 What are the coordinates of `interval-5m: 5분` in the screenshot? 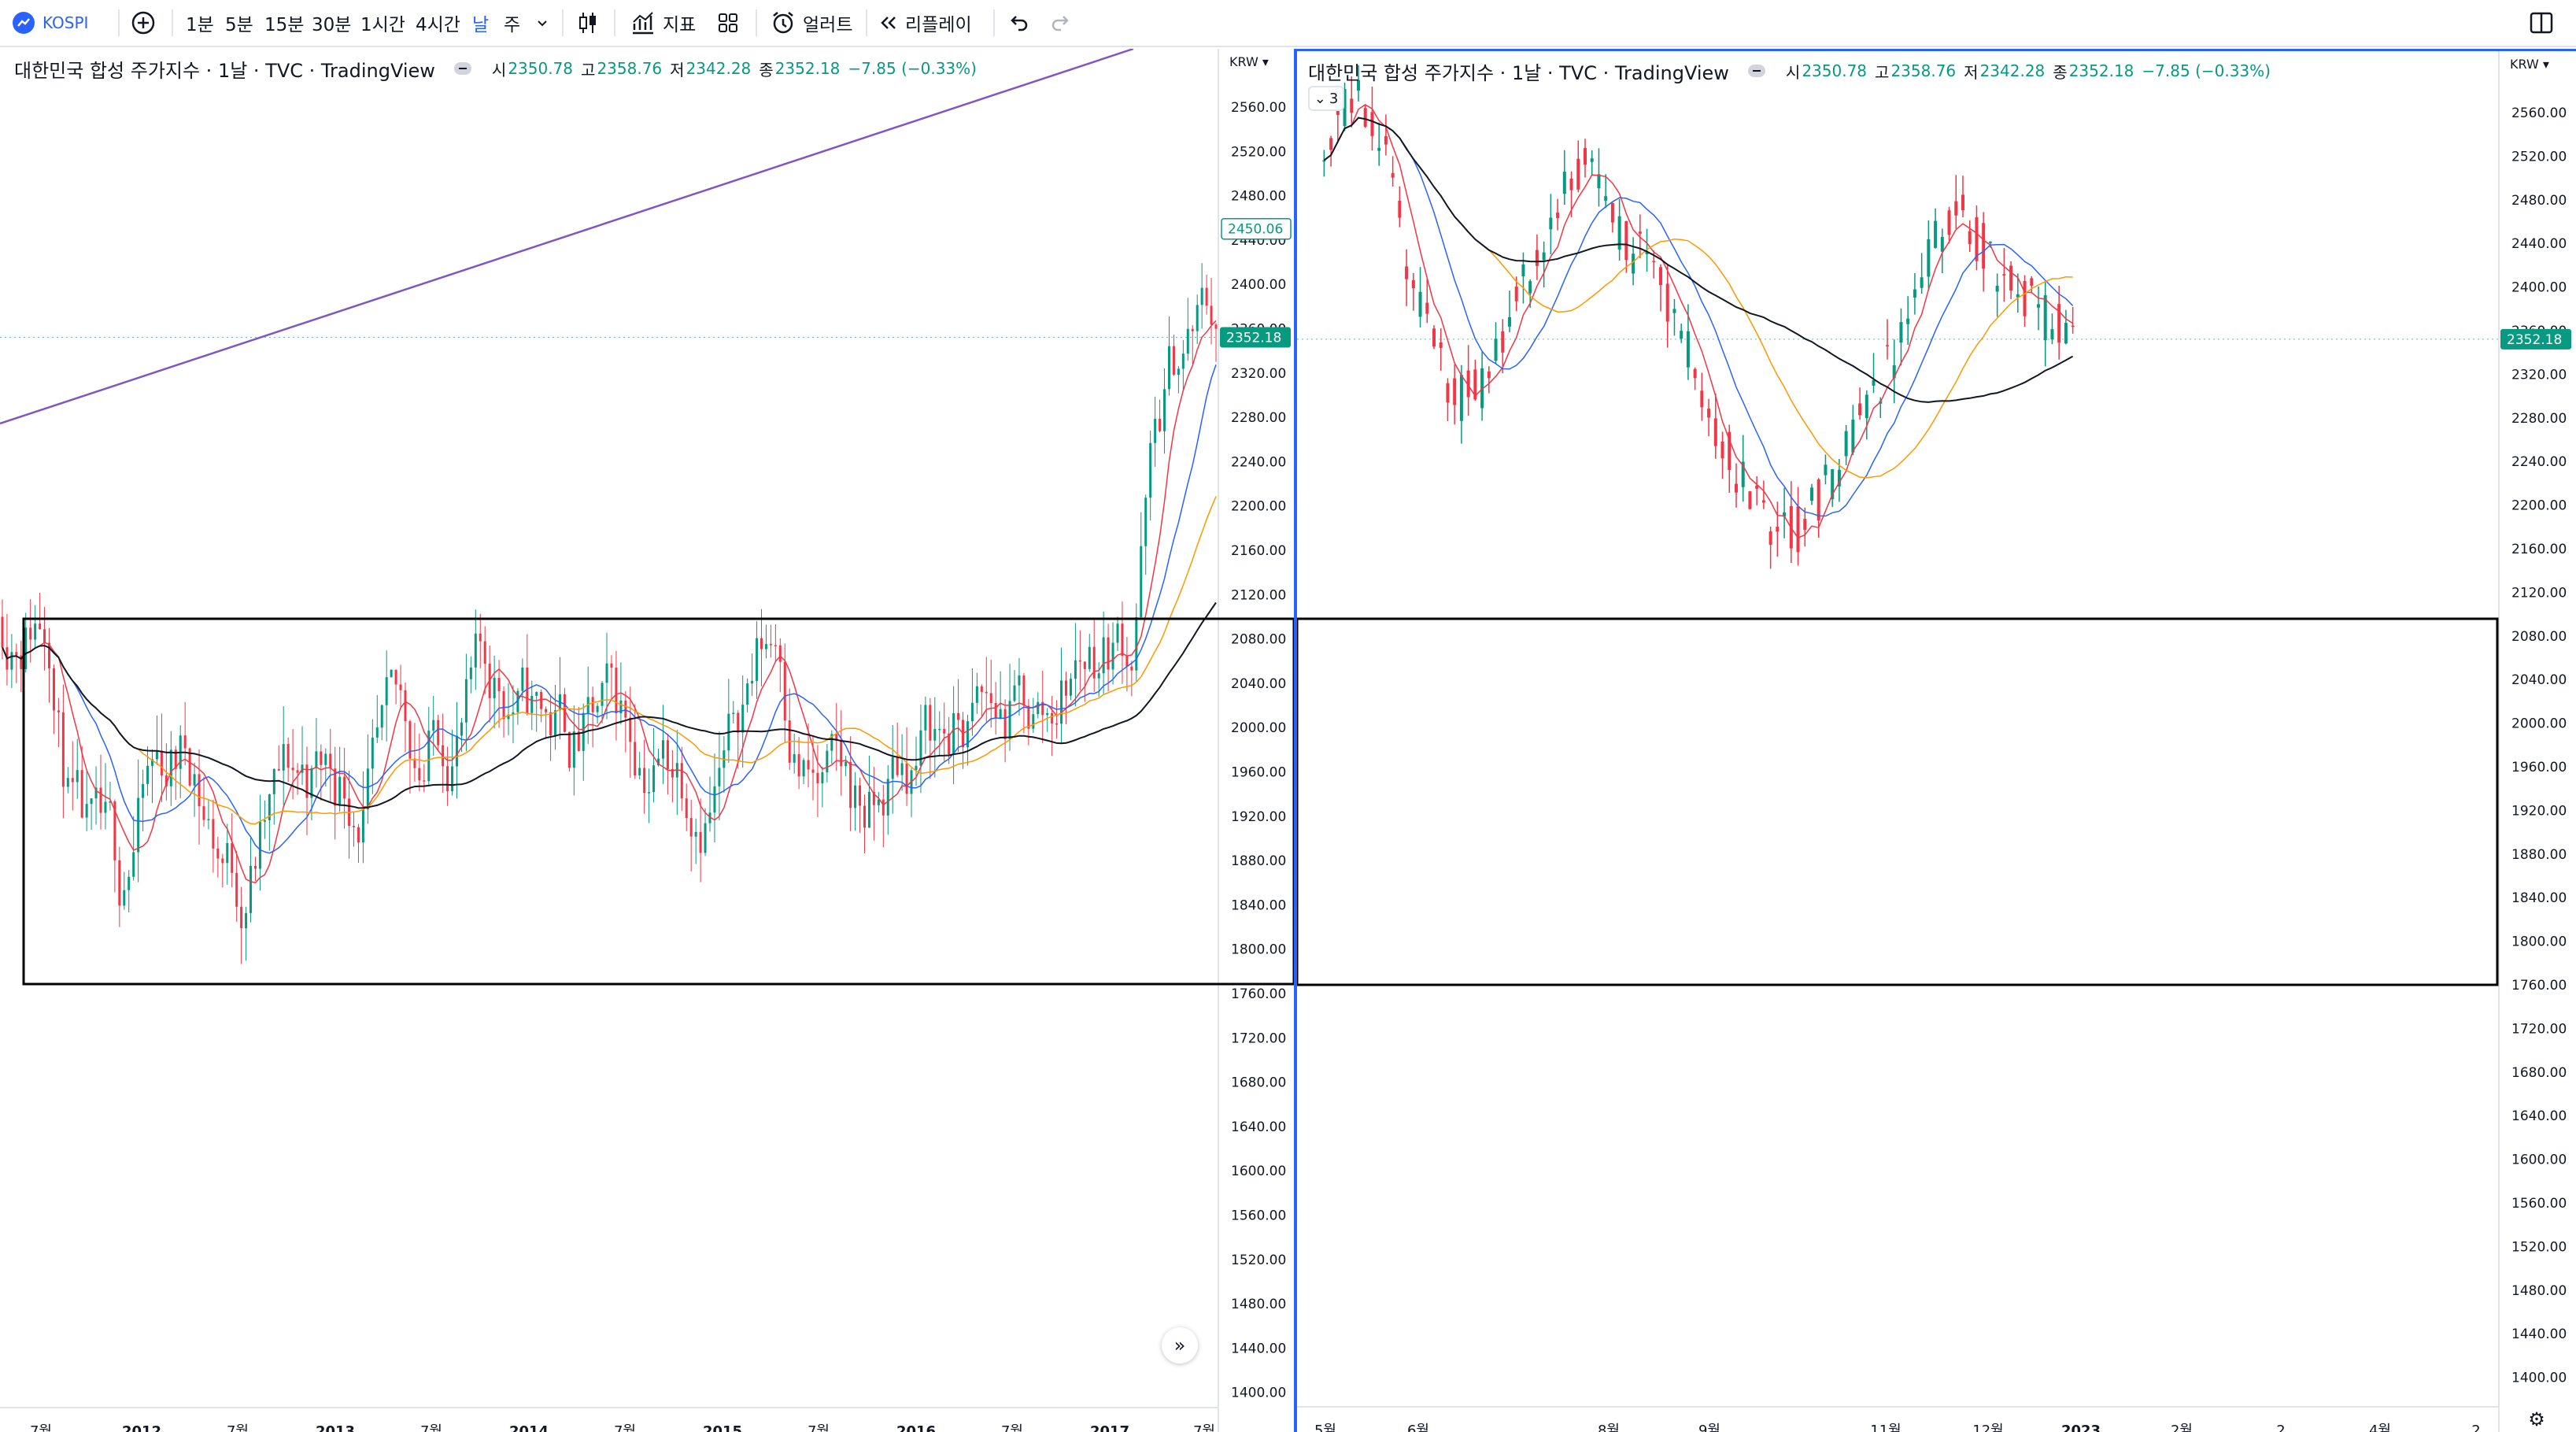 It's located at (239, 25).